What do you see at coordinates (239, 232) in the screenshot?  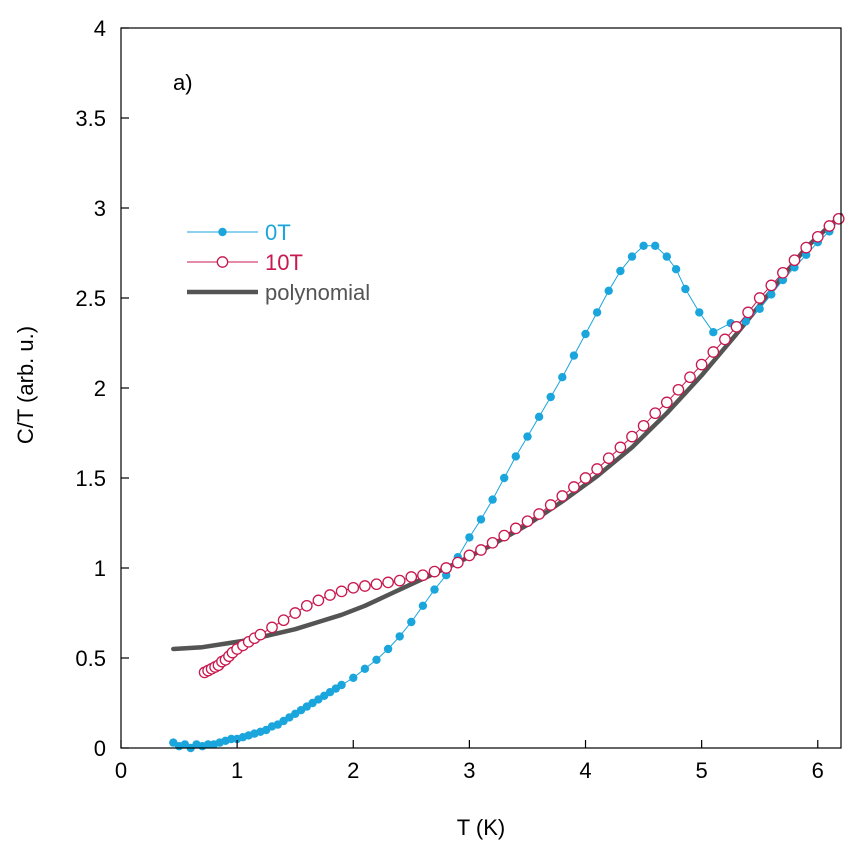 I see `legend-item-0t: 0T` at bounding box center [239, 232].